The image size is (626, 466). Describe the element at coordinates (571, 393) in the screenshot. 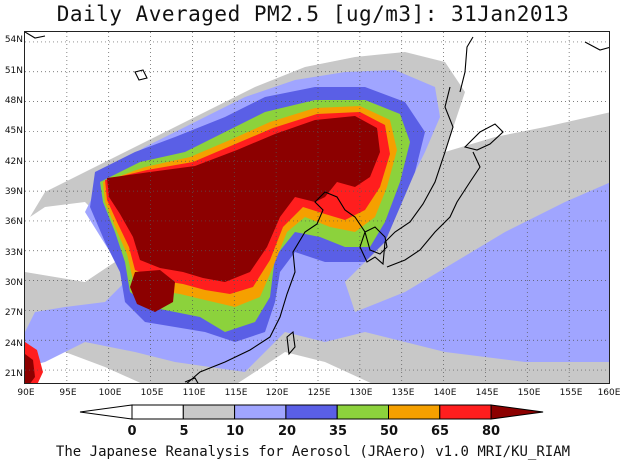

I see `lon-tick-label: 155E` at that location.